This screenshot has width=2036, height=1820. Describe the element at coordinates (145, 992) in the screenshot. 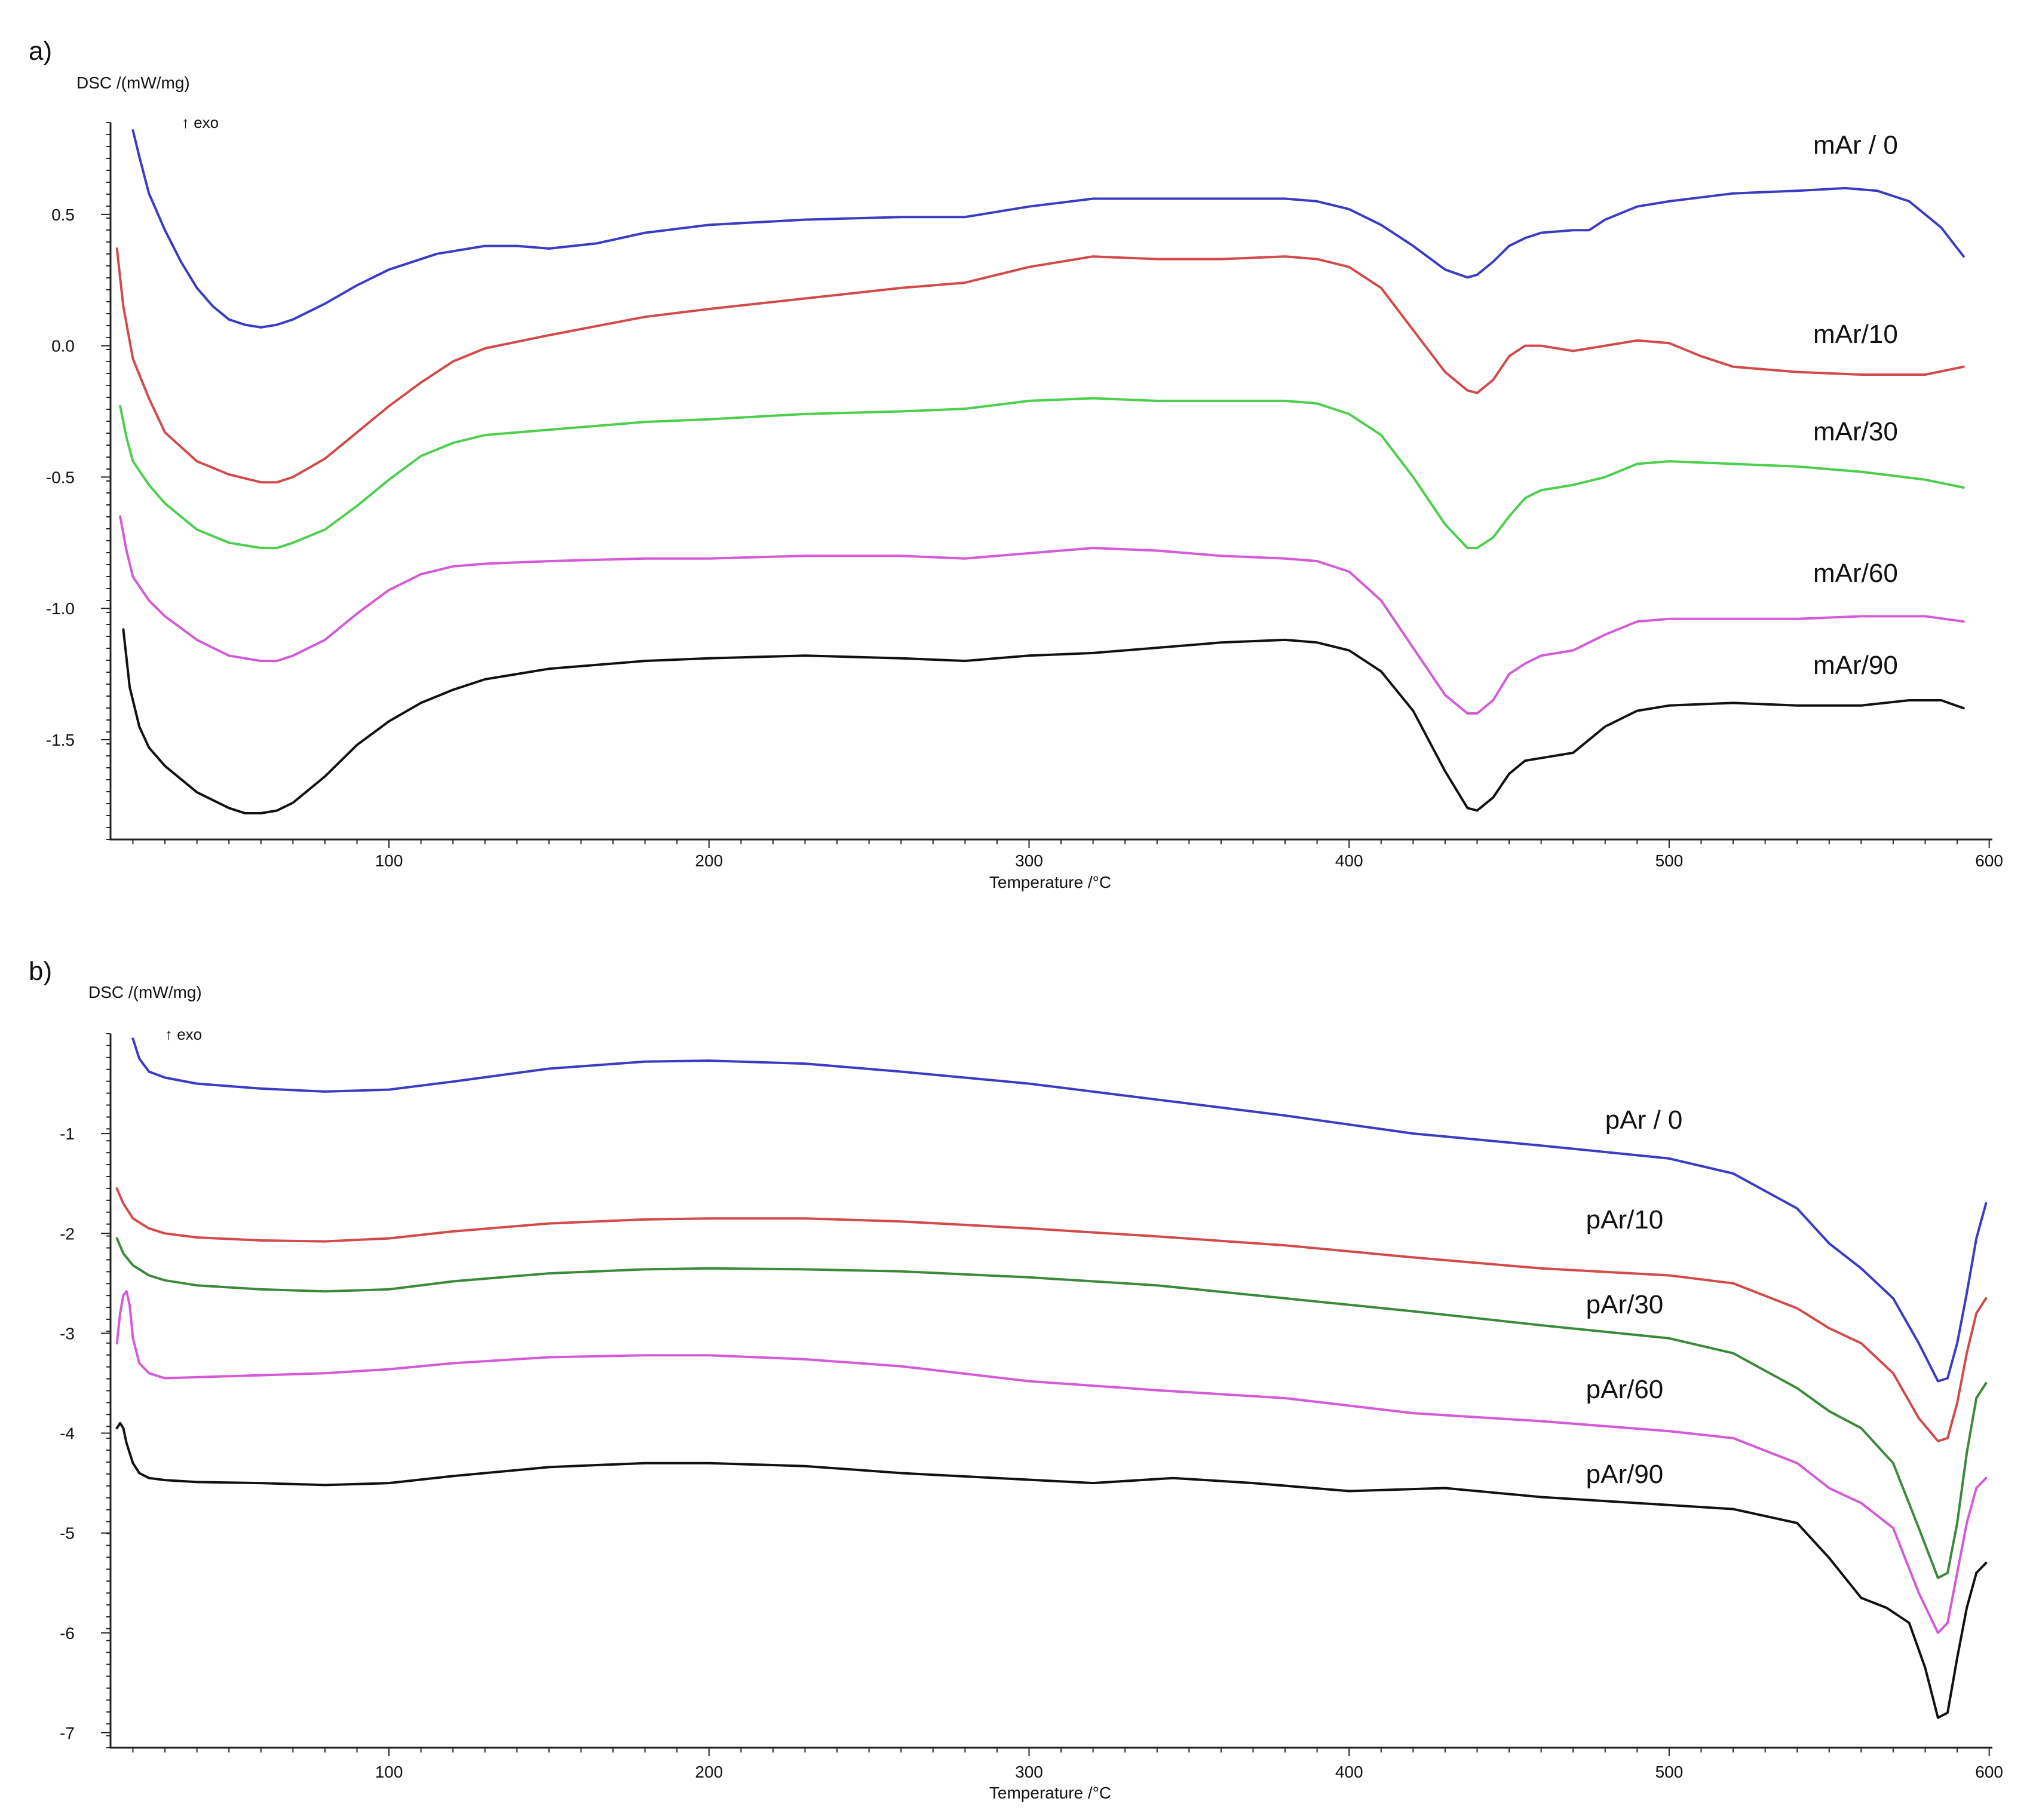

I see `panel-b-y-axis-unit: DSC /(mW/mg)` at that location.